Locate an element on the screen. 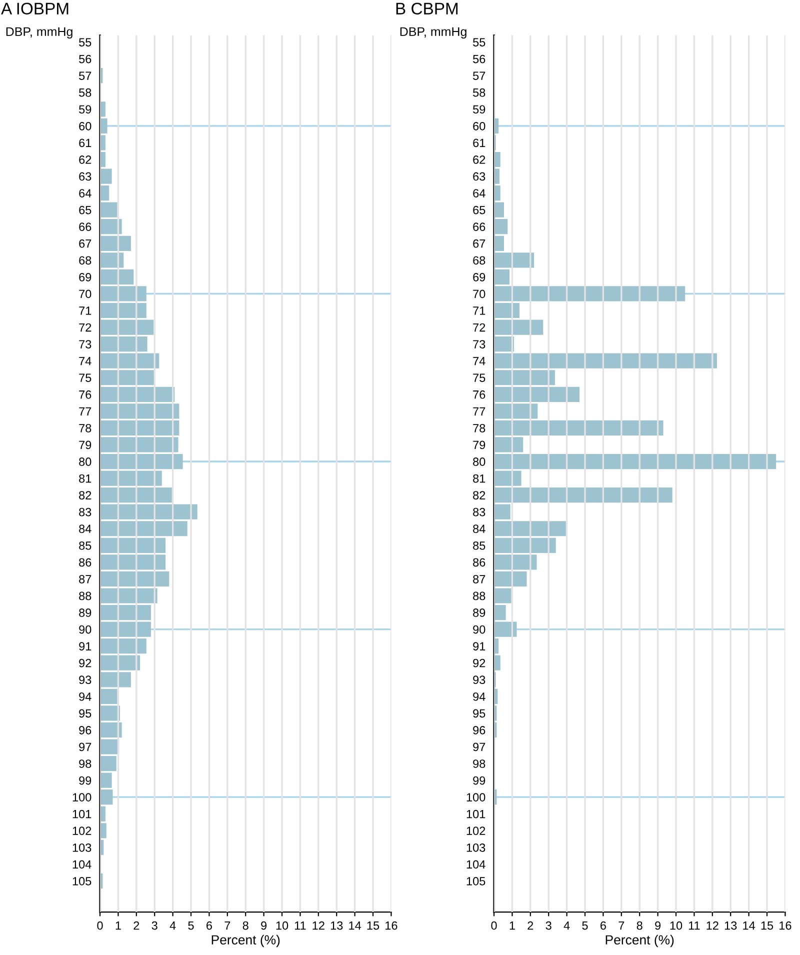 The image size is (800, 955). x-tick-label: 2 is located at coordinates (137, 925).